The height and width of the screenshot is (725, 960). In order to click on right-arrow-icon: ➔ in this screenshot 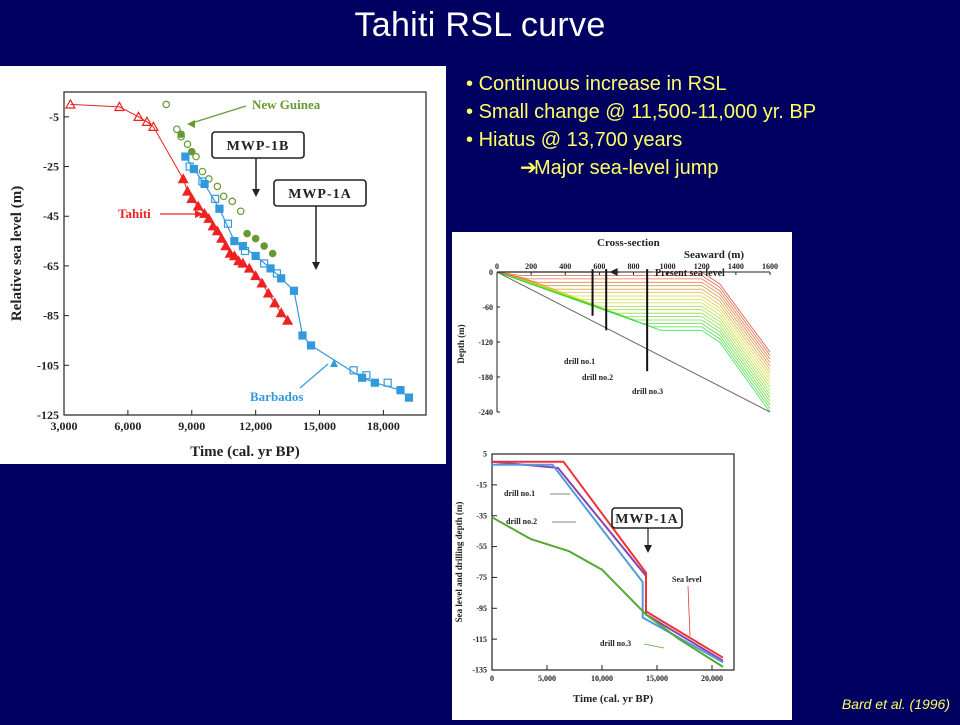, I will do `click(528, 168)`.